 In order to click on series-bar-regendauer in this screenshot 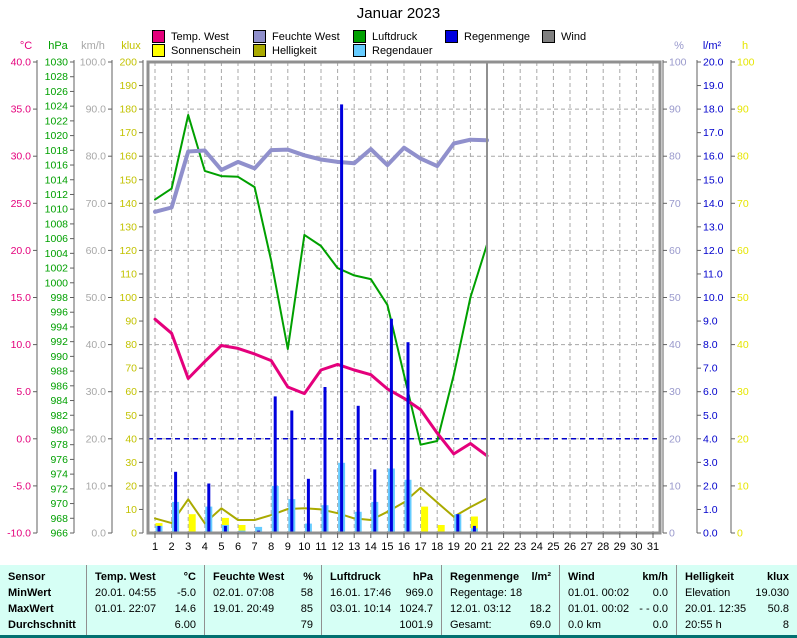, I will do `click(259, 529)`.